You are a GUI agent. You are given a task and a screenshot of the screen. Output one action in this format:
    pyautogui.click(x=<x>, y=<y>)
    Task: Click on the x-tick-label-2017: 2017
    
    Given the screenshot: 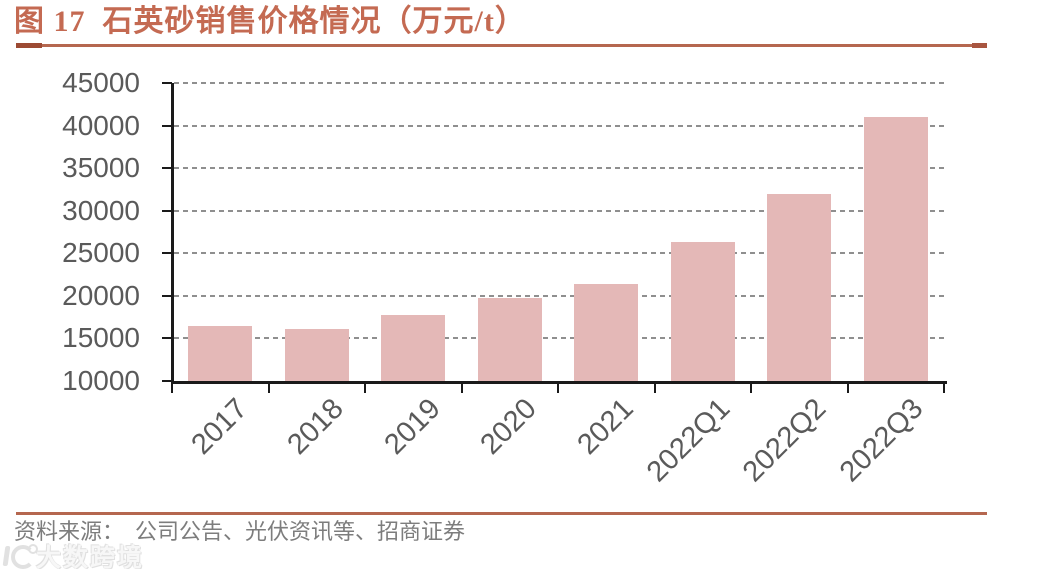 What is the action you would take?
    pyautogui.click(x=219, y=426)
    